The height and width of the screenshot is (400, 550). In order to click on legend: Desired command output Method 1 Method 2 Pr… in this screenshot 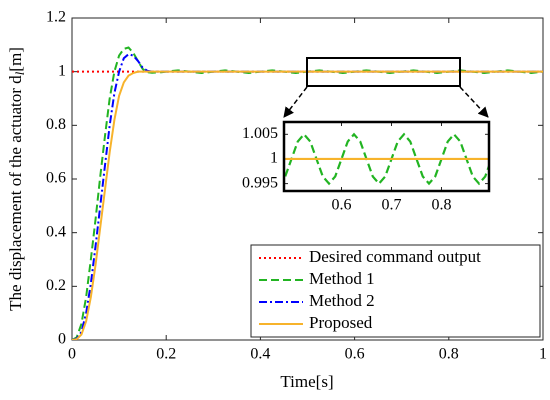, I will do `click(395, 291)`.